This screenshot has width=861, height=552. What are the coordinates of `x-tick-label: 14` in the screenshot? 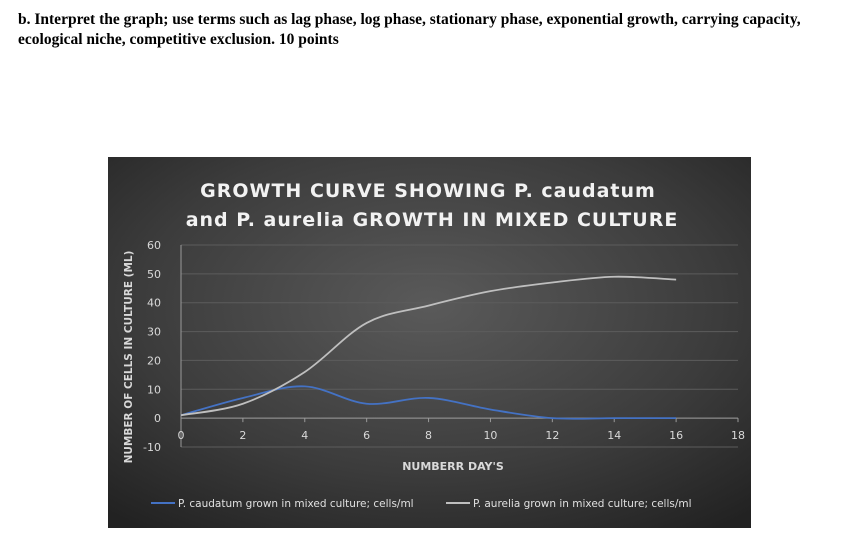 It's located at (614, 435).